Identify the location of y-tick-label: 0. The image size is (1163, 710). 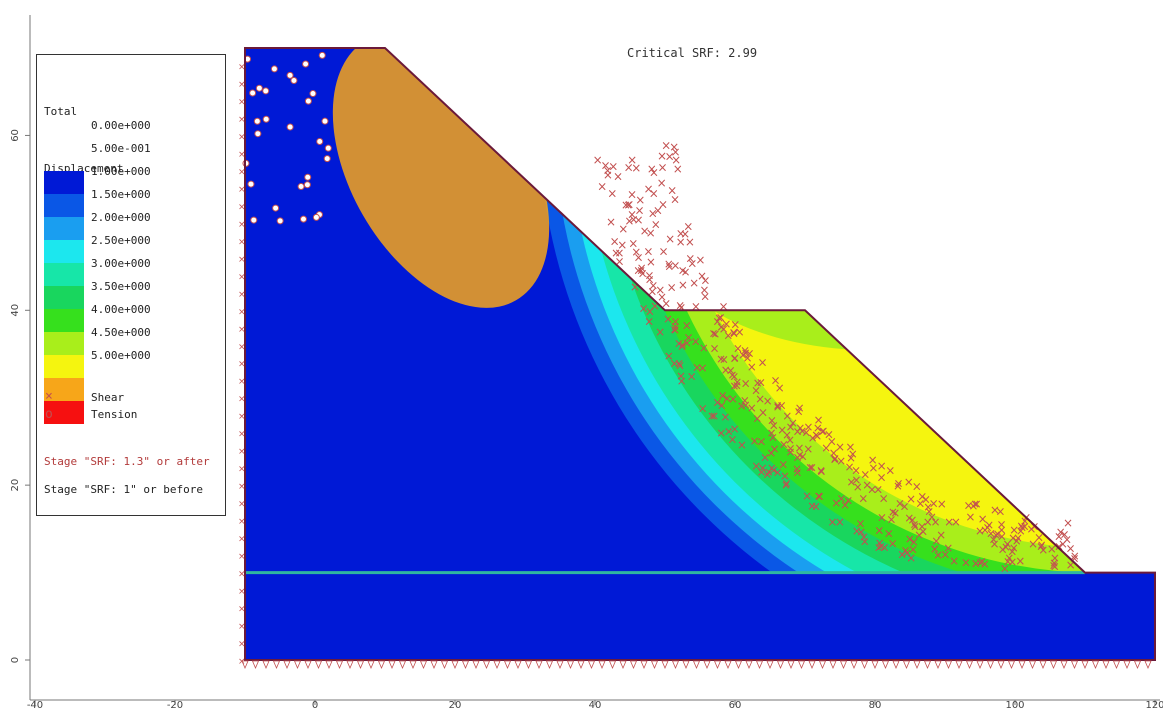
(15, 660).